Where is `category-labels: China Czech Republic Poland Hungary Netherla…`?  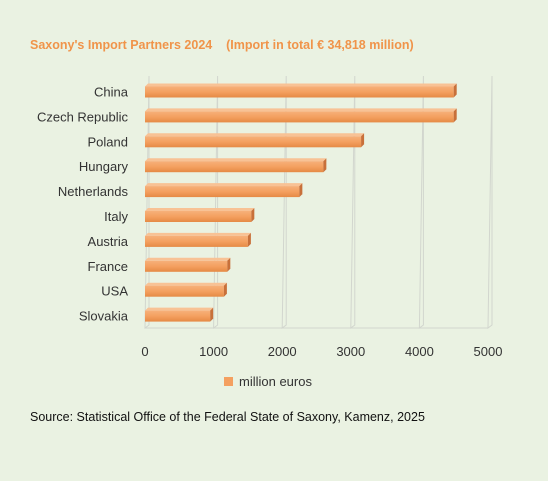 category-labels: China Czech Republic Poland Hungary Netherla… is located at coordinates (83, 204).